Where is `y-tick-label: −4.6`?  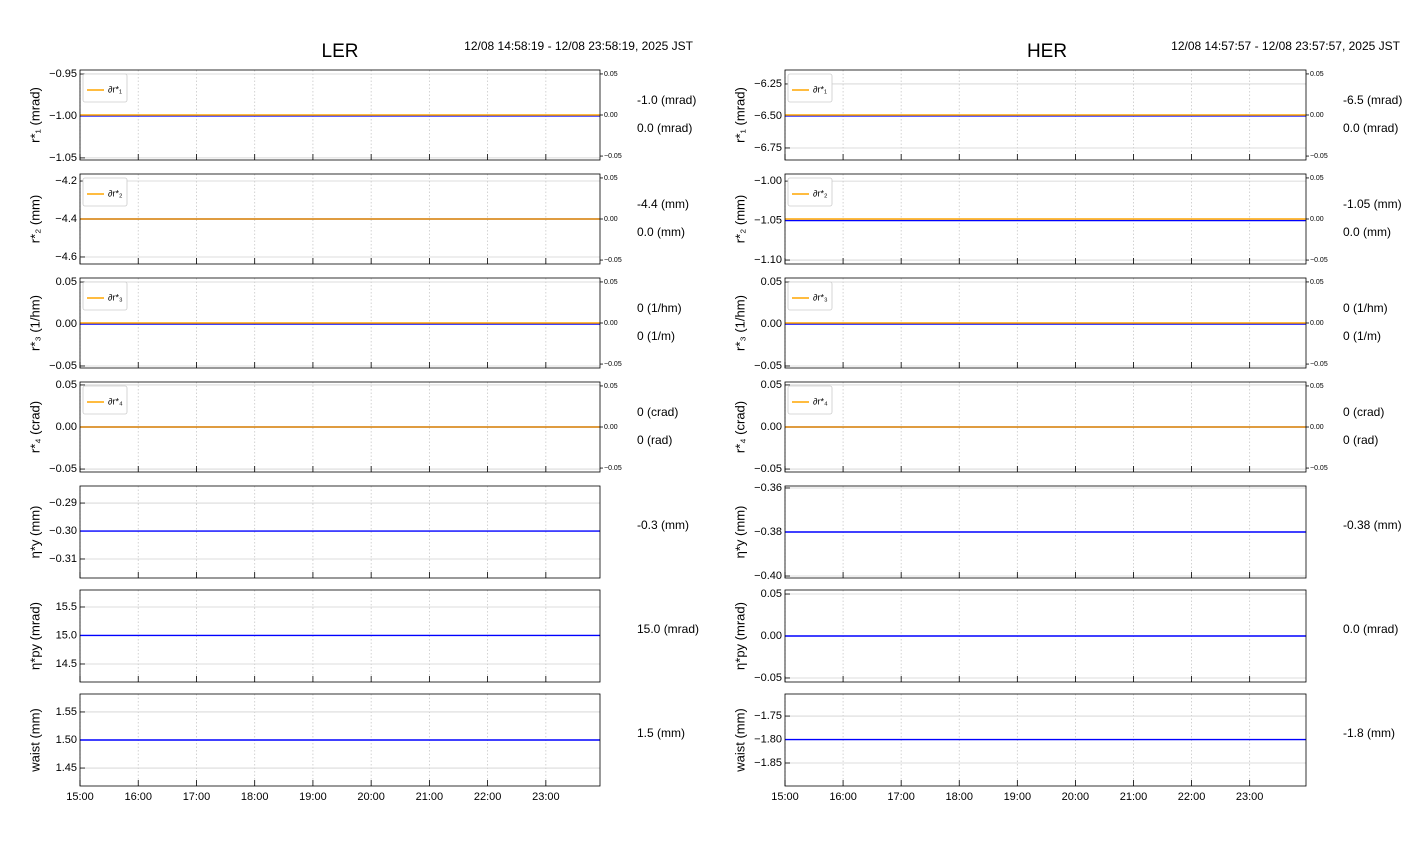 y-tick-label: −4.6 is located at coordinates (66, 257).